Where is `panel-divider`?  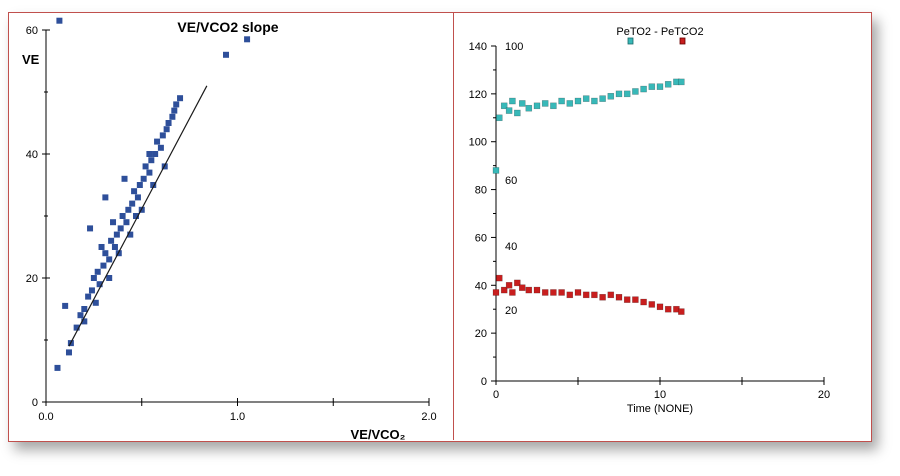 panel-divider is located at coordinates (453, 226).